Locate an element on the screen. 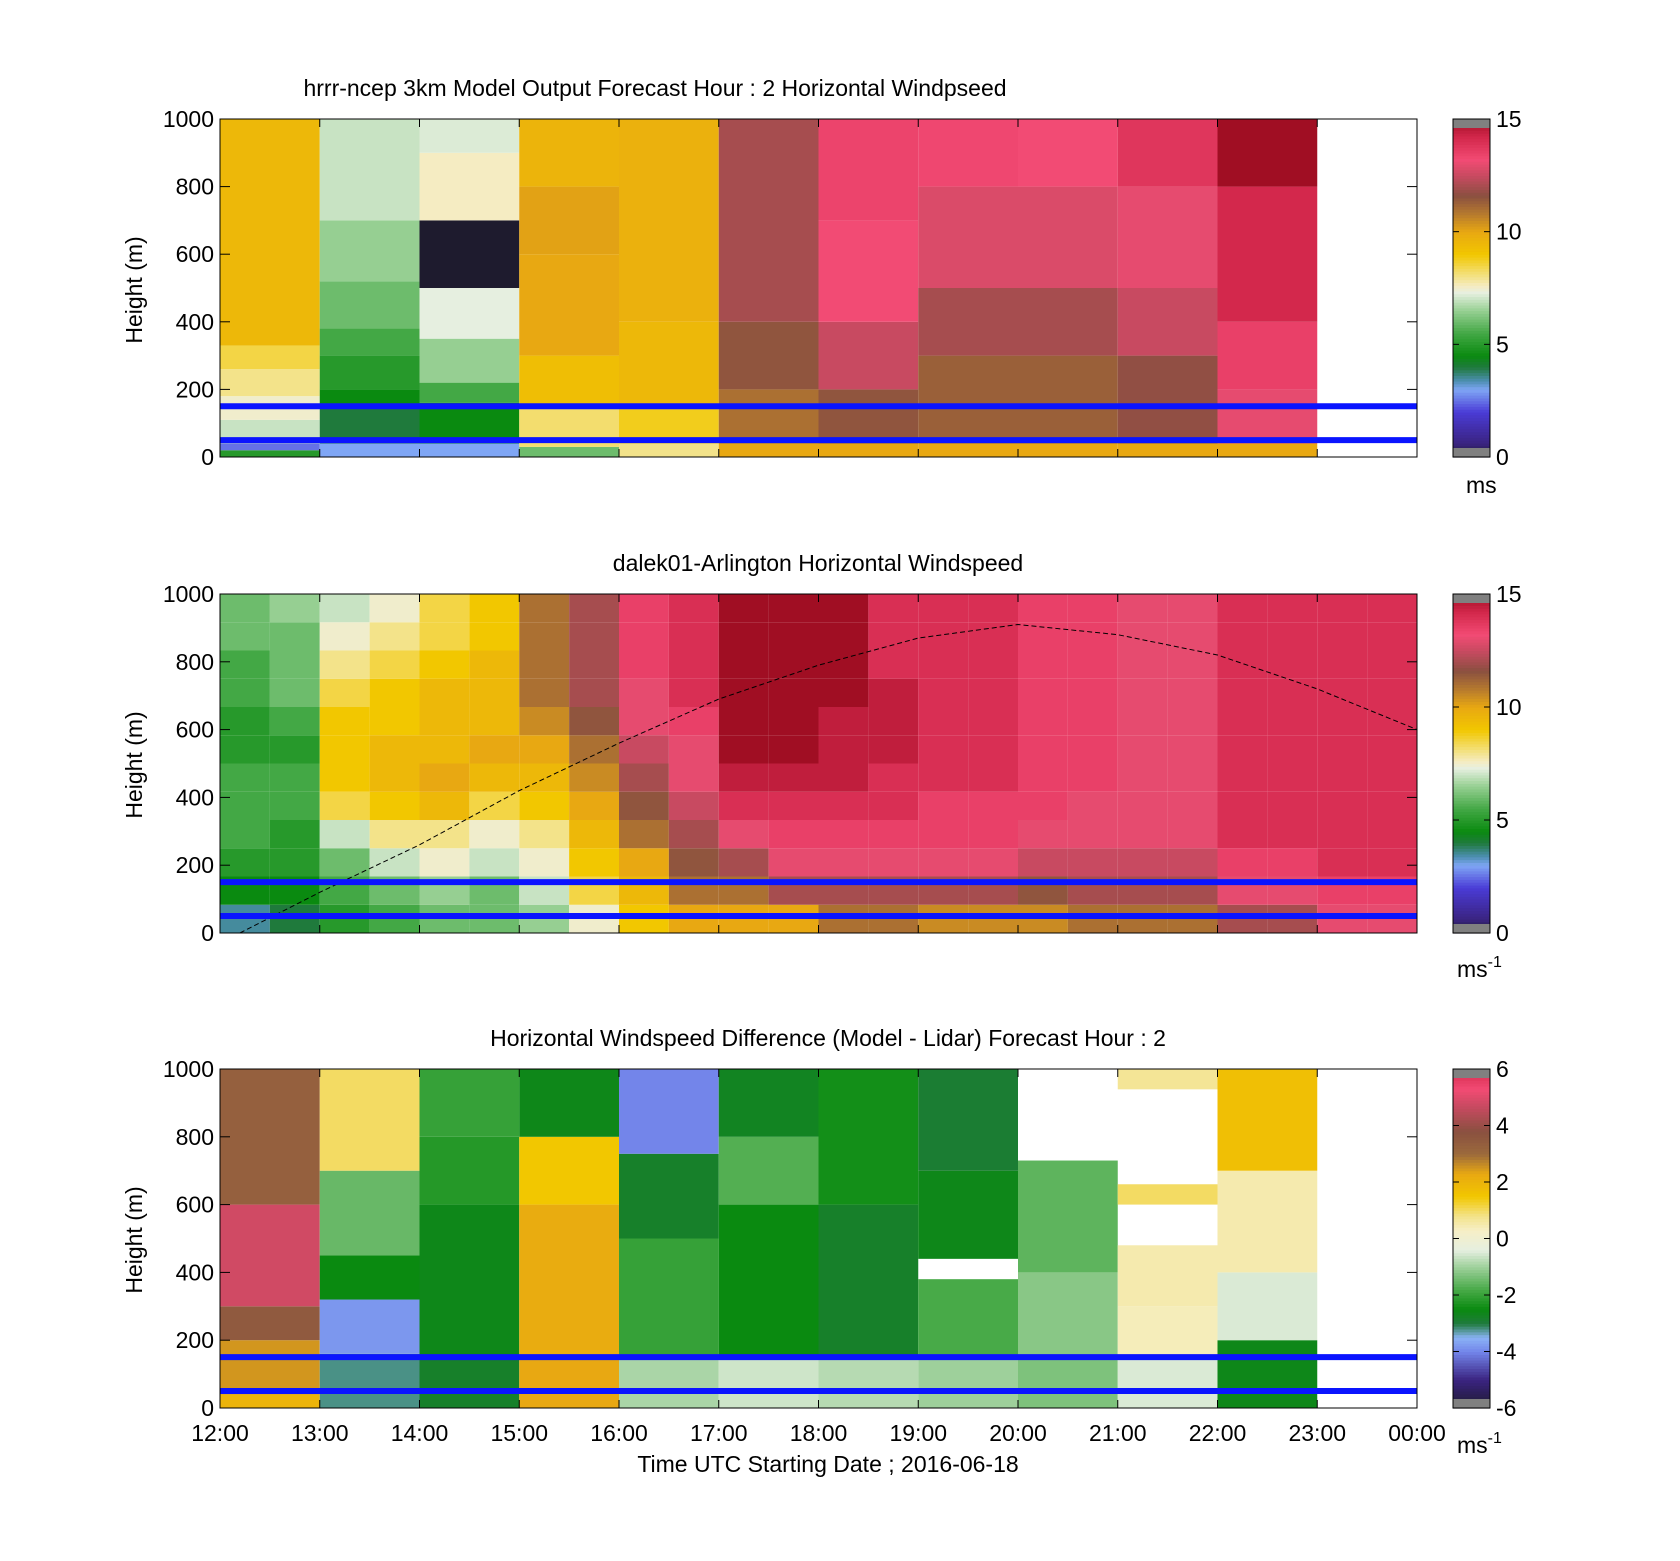  colorbar-tick-label: 4 is located at coordinates (1502, 1126).